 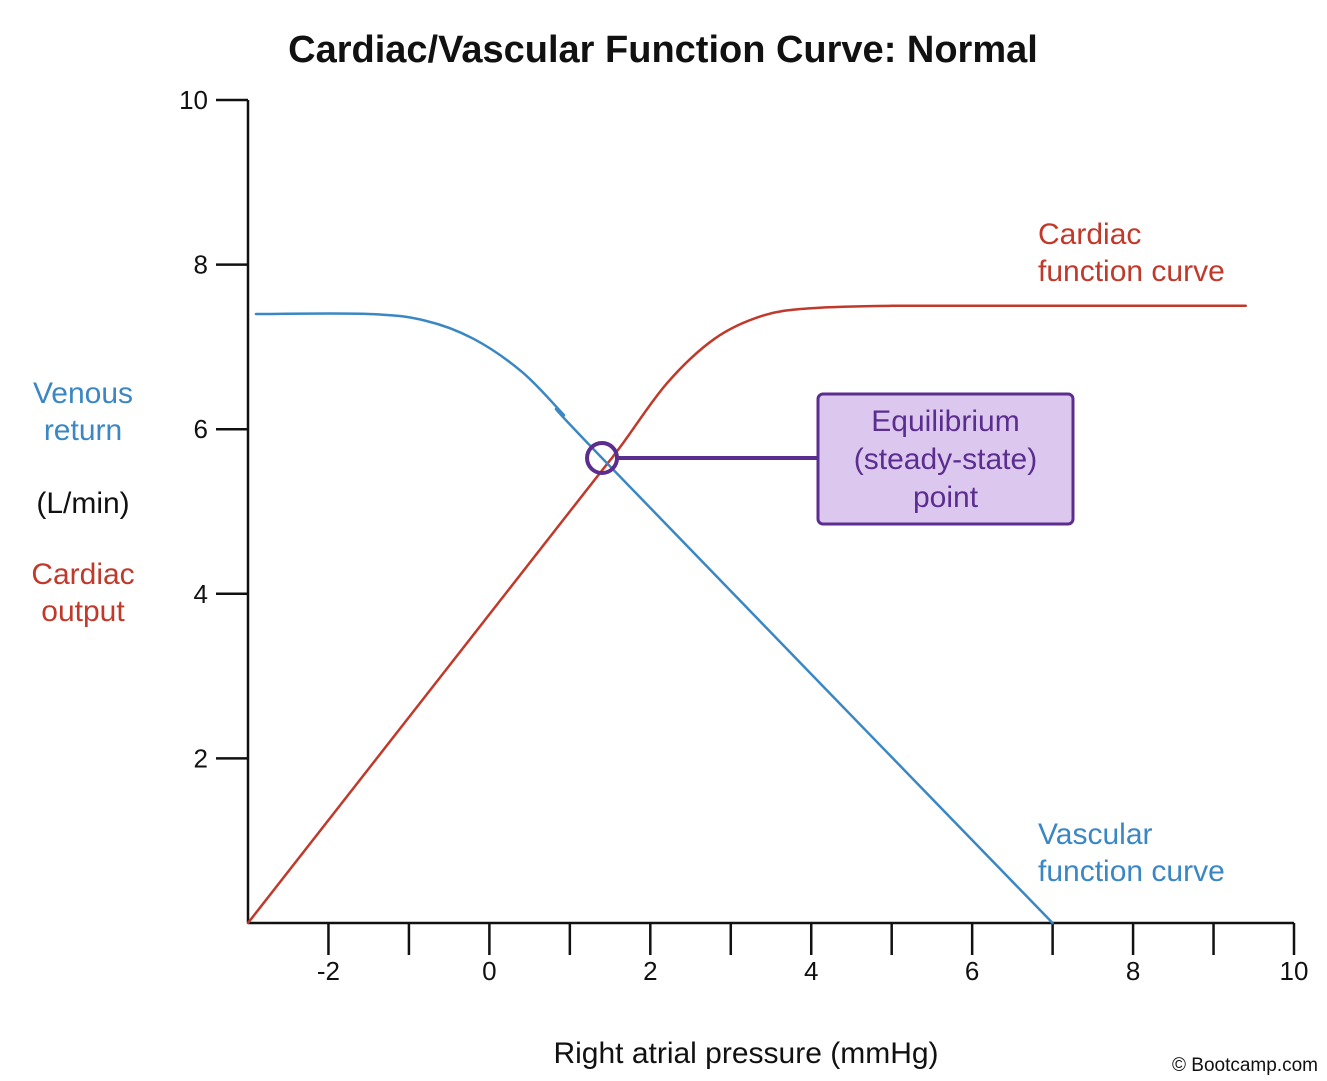 What do you see at coordinates (83, 430) in the screenshot?
I see `y-label-venous-line-2: return` at bounding box center [83, 430].